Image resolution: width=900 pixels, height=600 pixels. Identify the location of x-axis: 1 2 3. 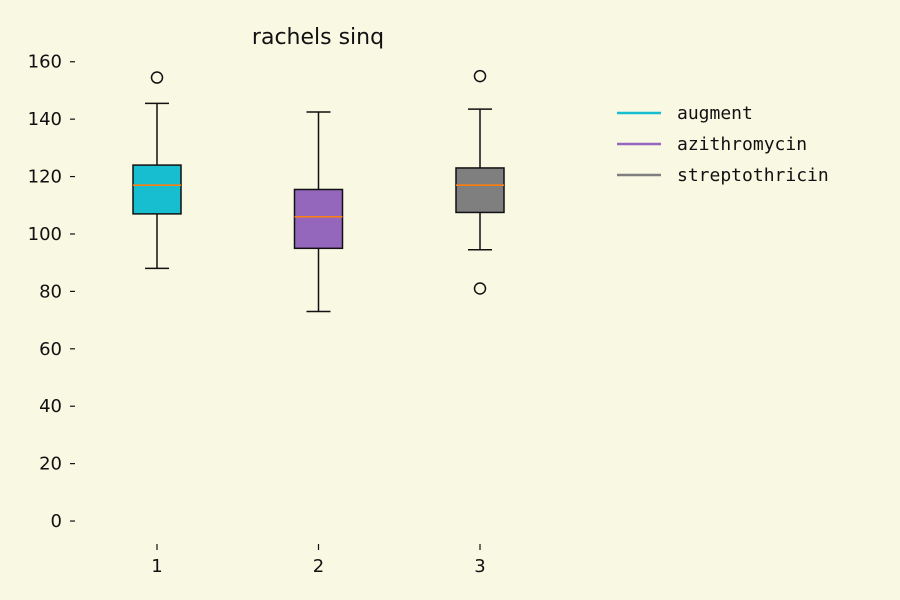
(318, 560).